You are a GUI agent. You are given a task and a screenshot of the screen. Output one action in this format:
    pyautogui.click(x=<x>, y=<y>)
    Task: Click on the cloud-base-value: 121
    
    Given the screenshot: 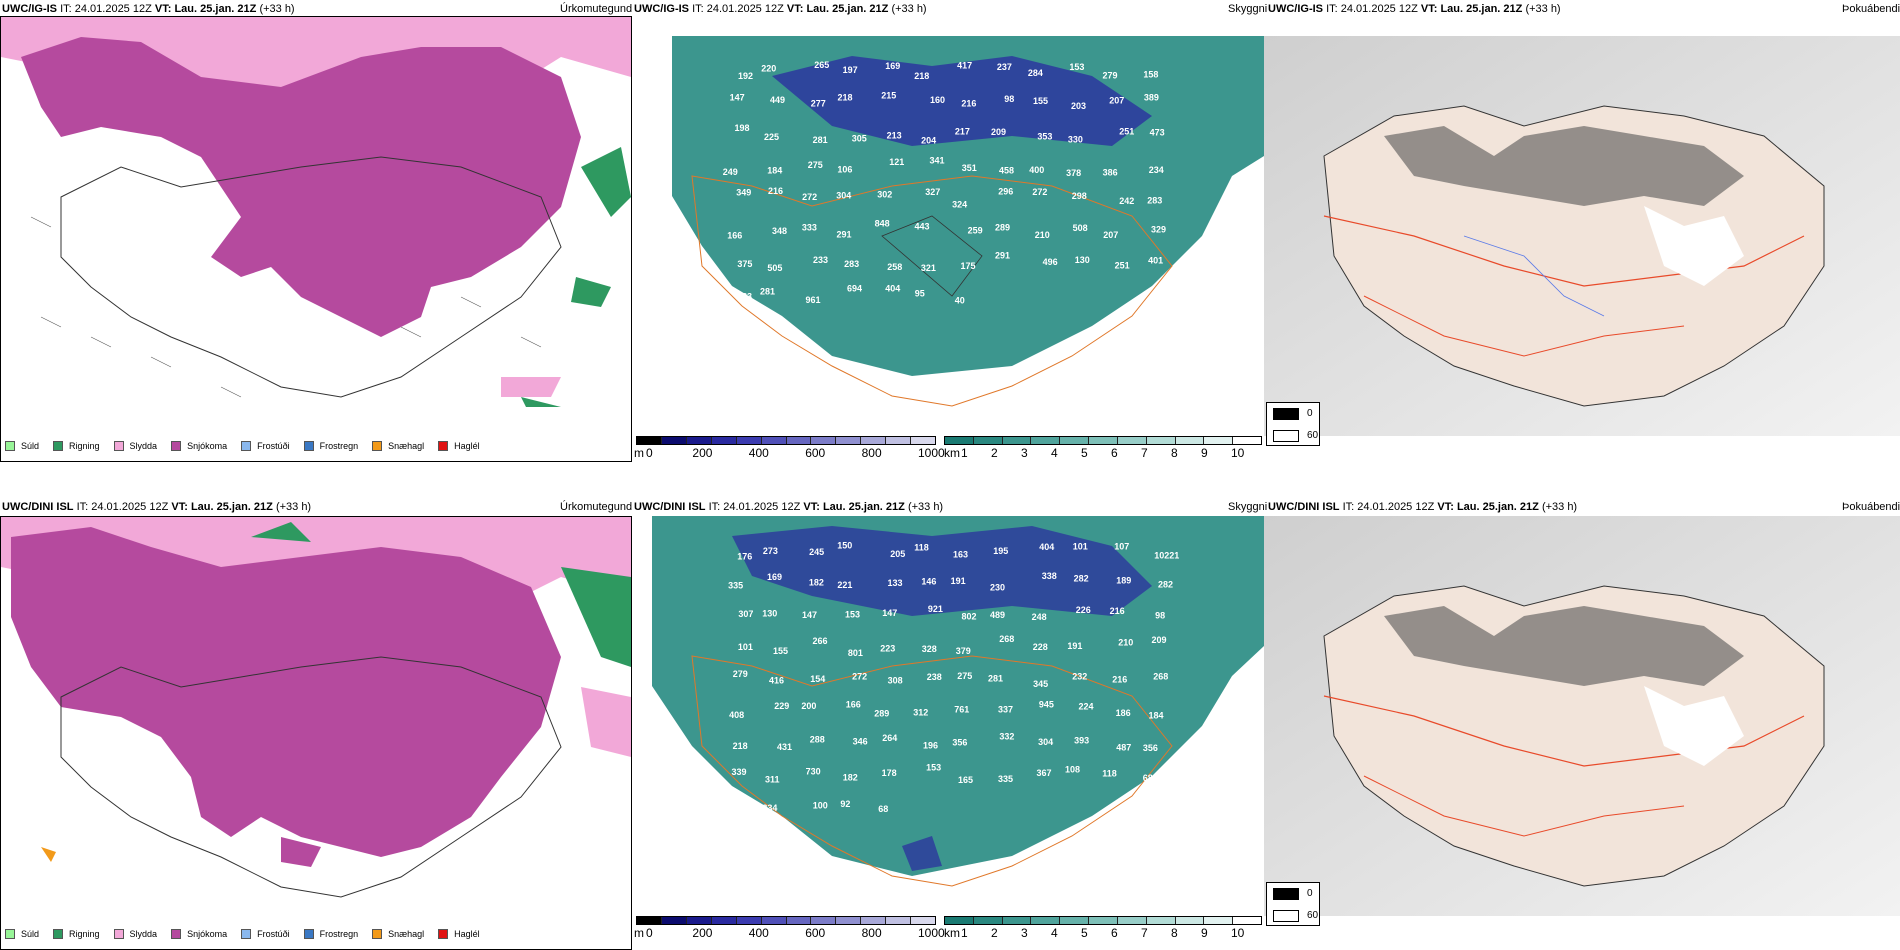 What is the action you would take?
    pyautogui.click(x=896, y=162)
    